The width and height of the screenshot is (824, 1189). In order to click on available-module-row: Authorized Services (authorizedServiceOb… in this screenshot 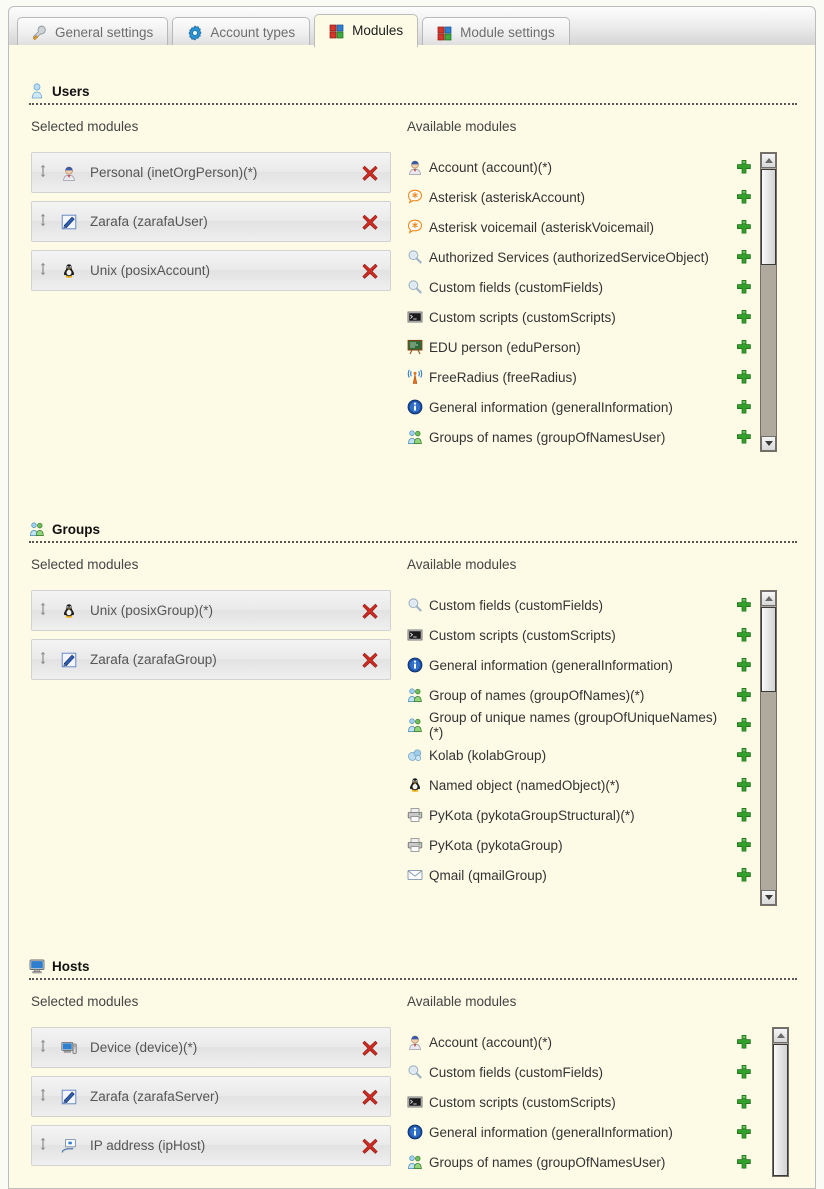, I will do `click(583, 257)`.